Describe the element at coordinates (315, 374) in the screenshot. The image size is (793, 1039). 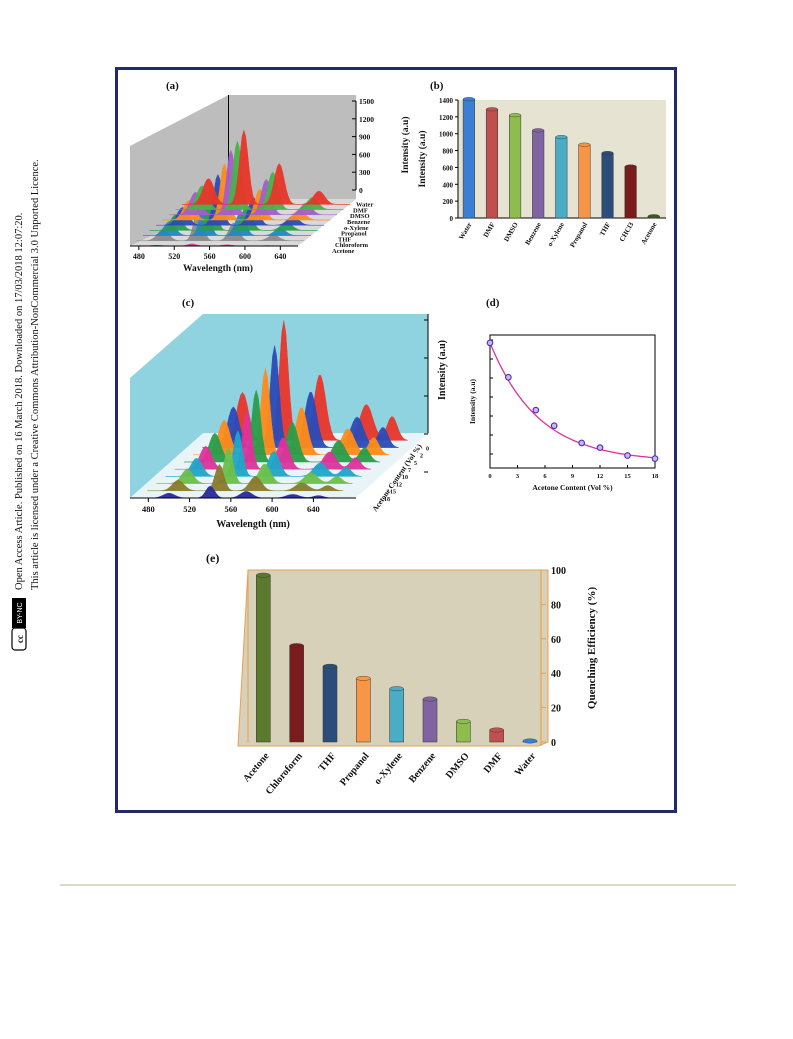
I see `panel-c-back-wall` at that location.